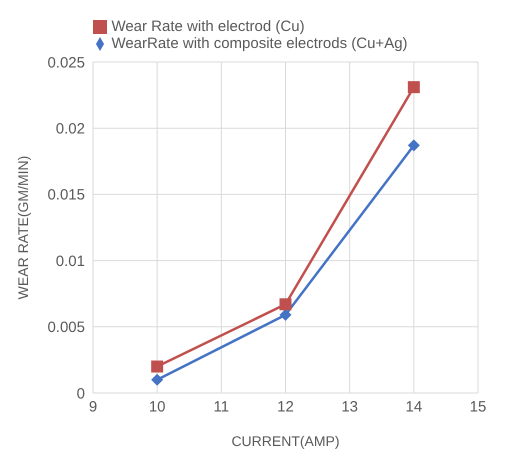  What do you see at coordinates (157, 407) in the screenshot?
I see `x-tick-label: 10` at bounding box center [157, 407].